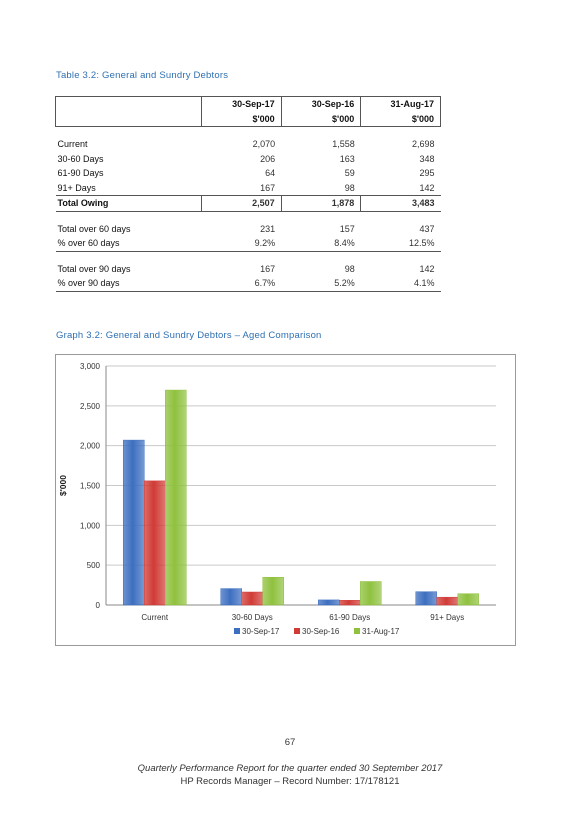  Describe the element at coordinates (76, 187) in the screenshot. I see `row-label: 91+ Days` at that location.